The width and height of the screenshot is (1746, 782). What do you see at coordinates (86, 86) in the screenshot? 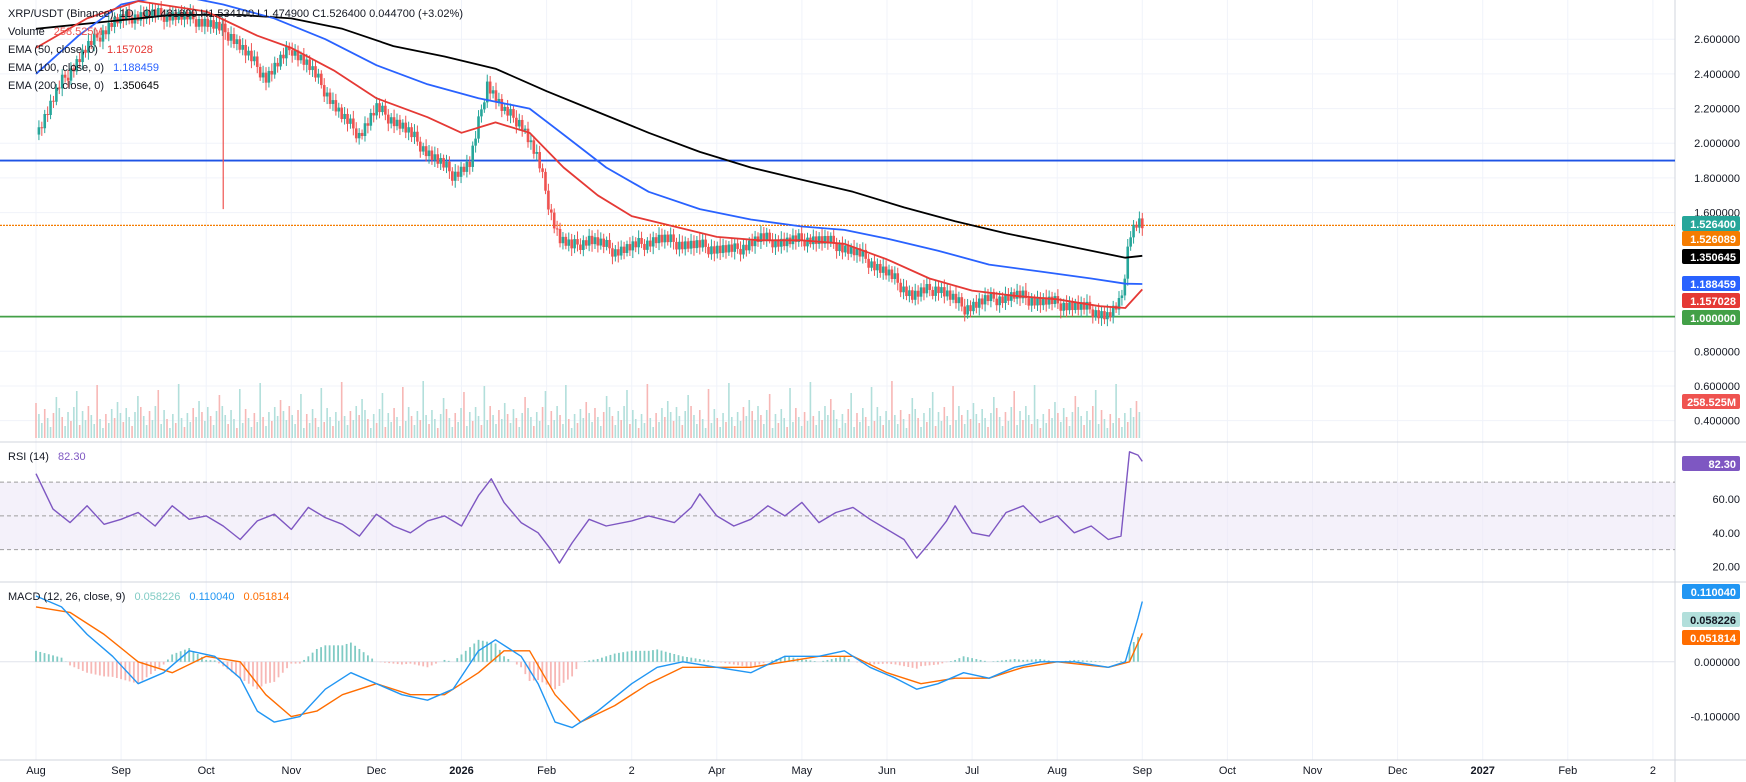
I see `ema200-legend: EMA (200, close, 0) 1.350645` at bounding box center [86, 86].